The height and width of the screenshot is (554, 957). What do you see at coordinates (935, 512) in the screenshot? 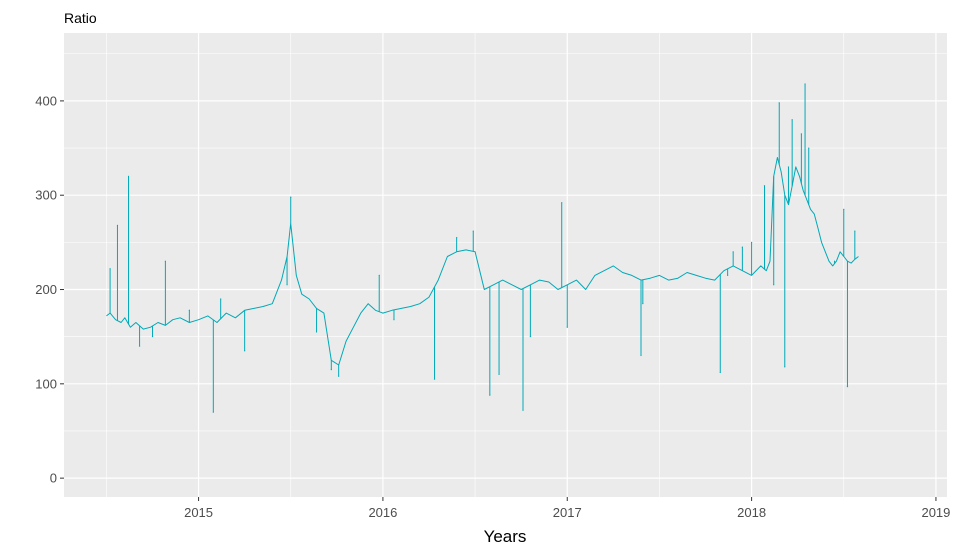
I see `x-tick-label: 2019` at bounding box center [935, 512].